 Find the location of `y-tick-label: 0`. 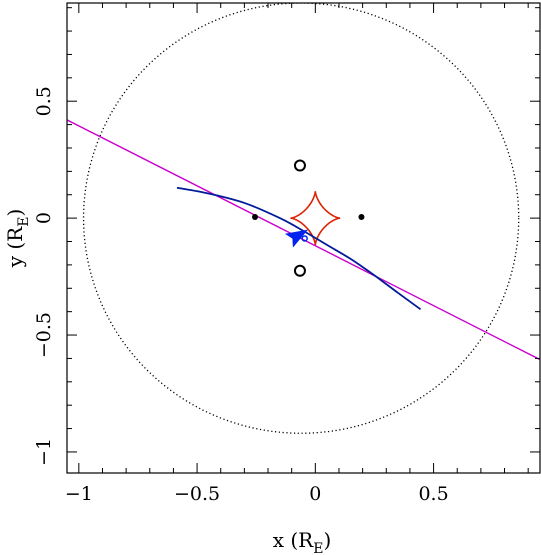

y-tick-label: 0 is located at coordinates (44, 218).